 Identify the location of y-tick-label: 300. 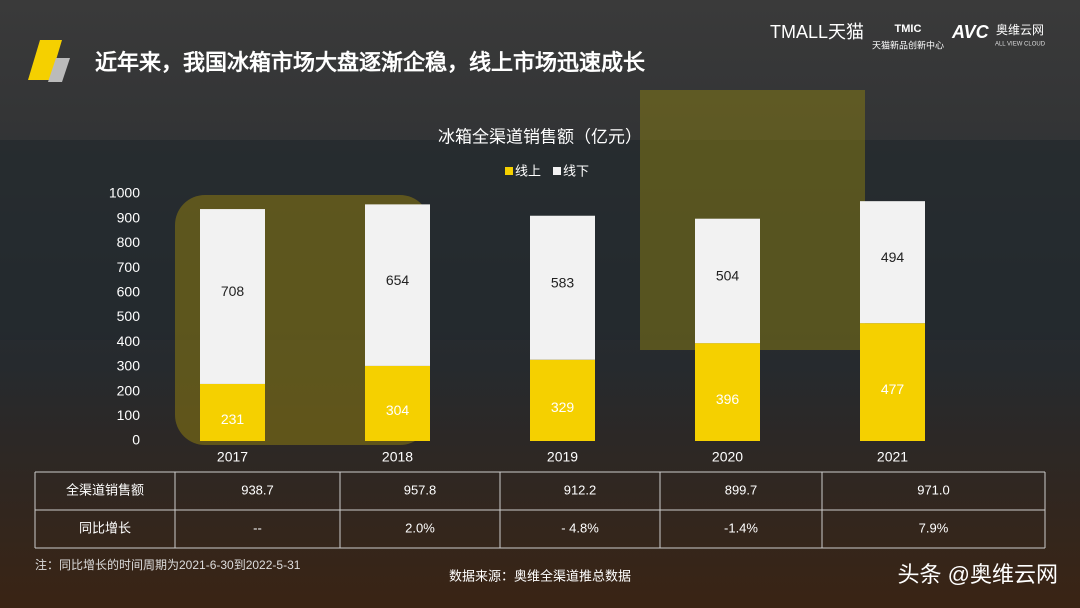
(129, 366).